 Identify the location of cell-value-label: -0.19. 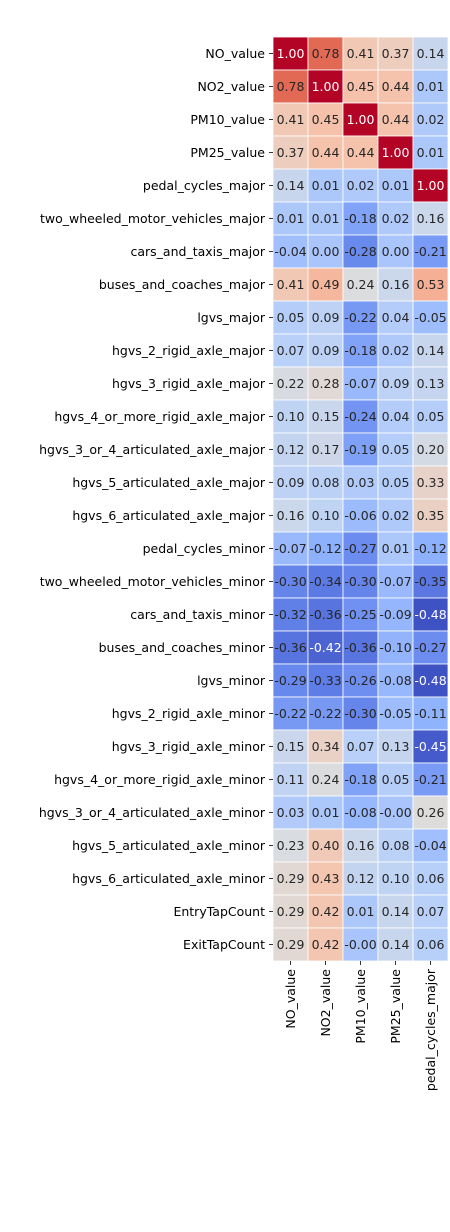
(360, 449).